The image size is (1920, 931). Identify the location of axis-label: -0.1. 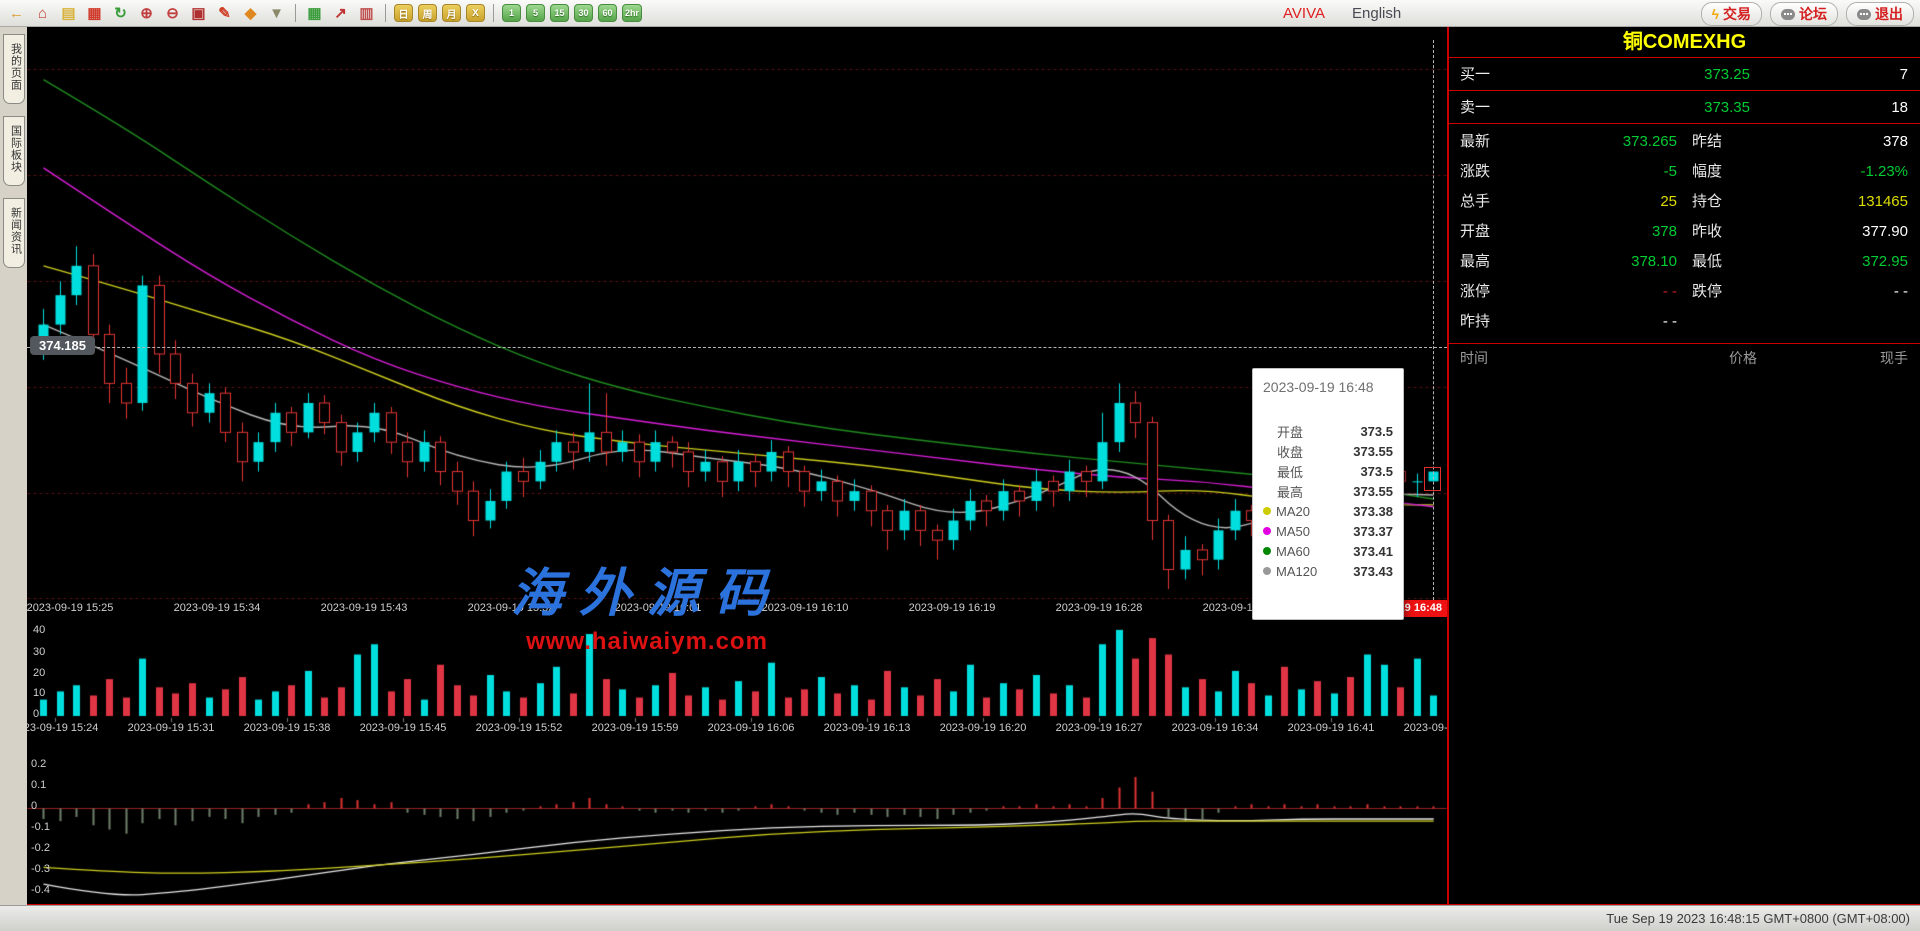
(40, 827).